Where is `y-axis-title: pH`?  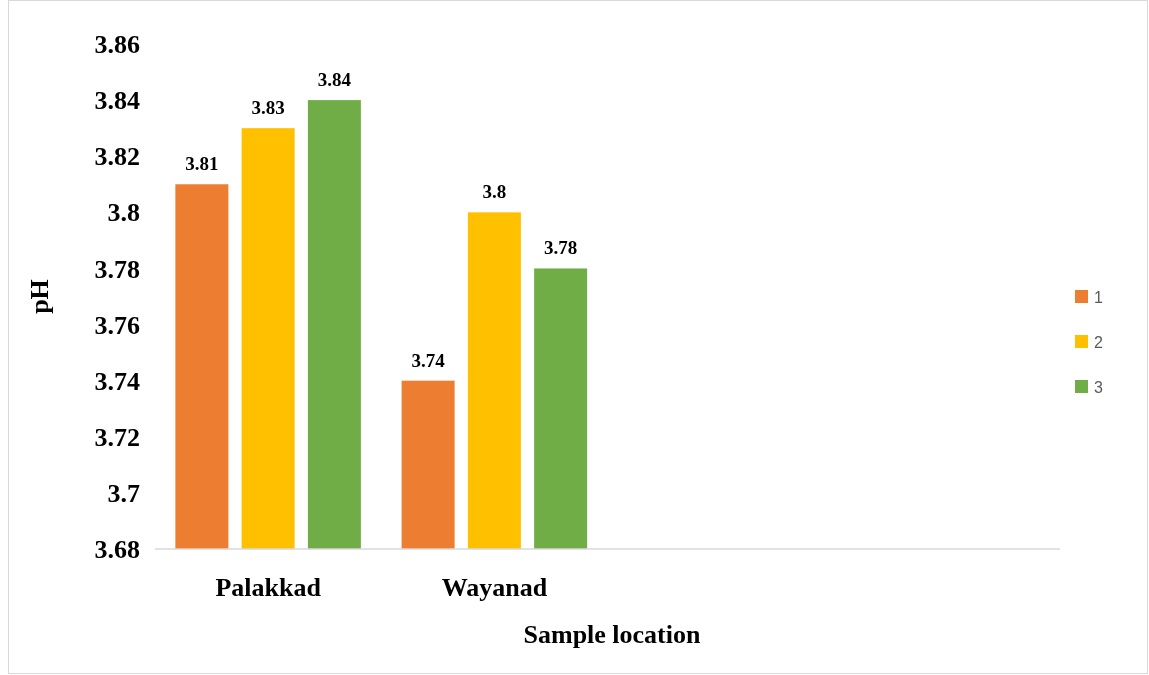
y-axis-title: pH is located at coordinates (39, 296).